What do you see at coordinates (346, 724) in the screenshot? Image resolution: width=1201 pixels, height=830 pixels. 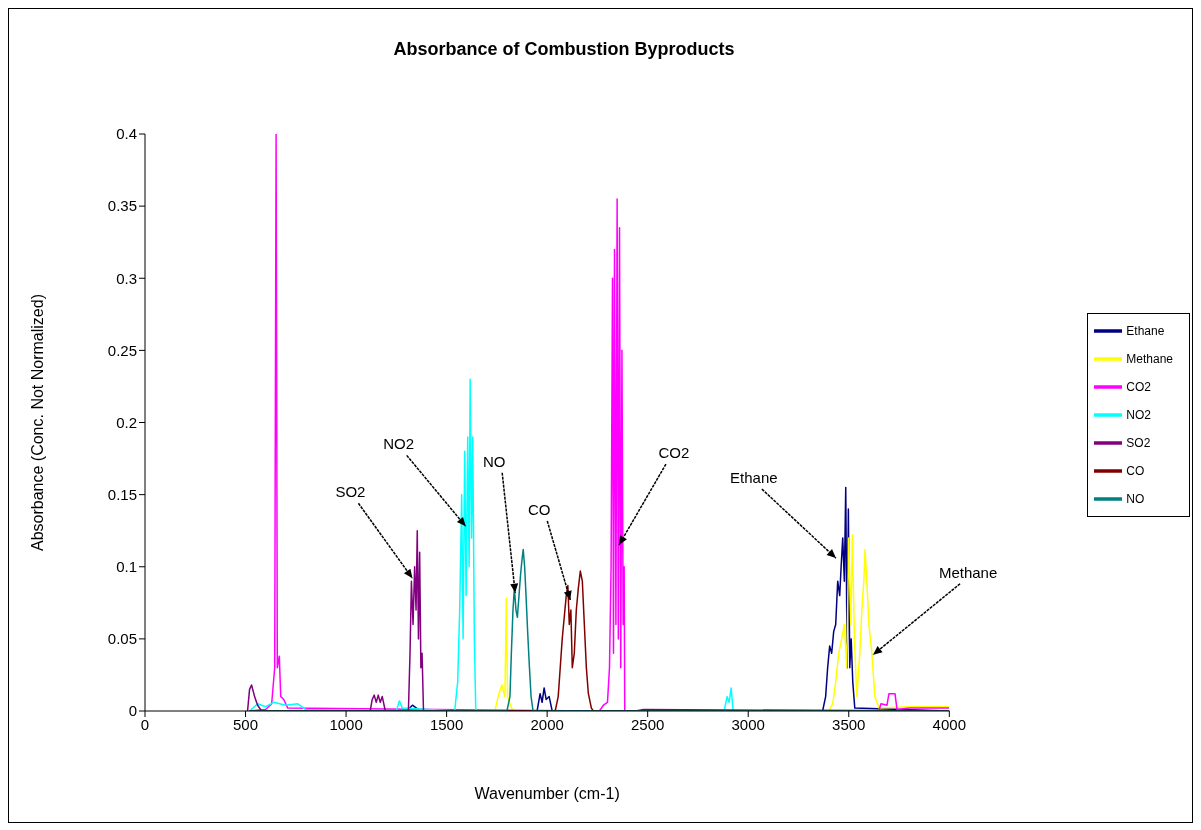 I see `x-tick-label: 1000` at bounding box center [346, 724].